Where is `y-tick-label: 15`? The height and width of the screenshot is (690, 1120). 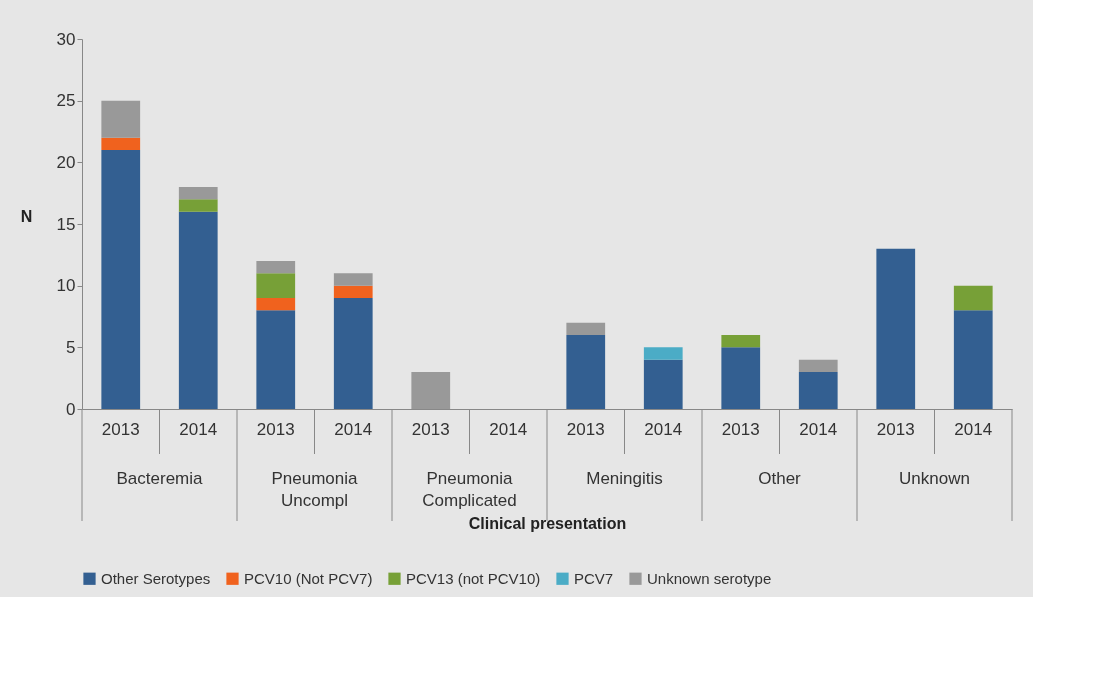 y-tick-label: 15 is located at coordinates (66, 224).